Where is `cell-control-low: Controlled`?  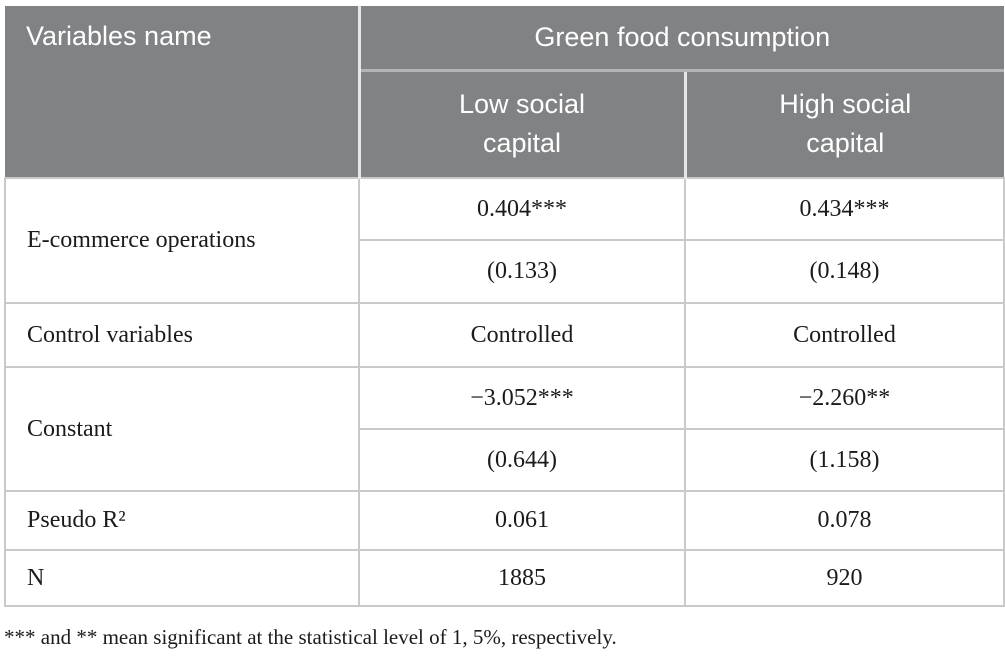
cell-control-low: Controlled is located at coordinates (522, 335).